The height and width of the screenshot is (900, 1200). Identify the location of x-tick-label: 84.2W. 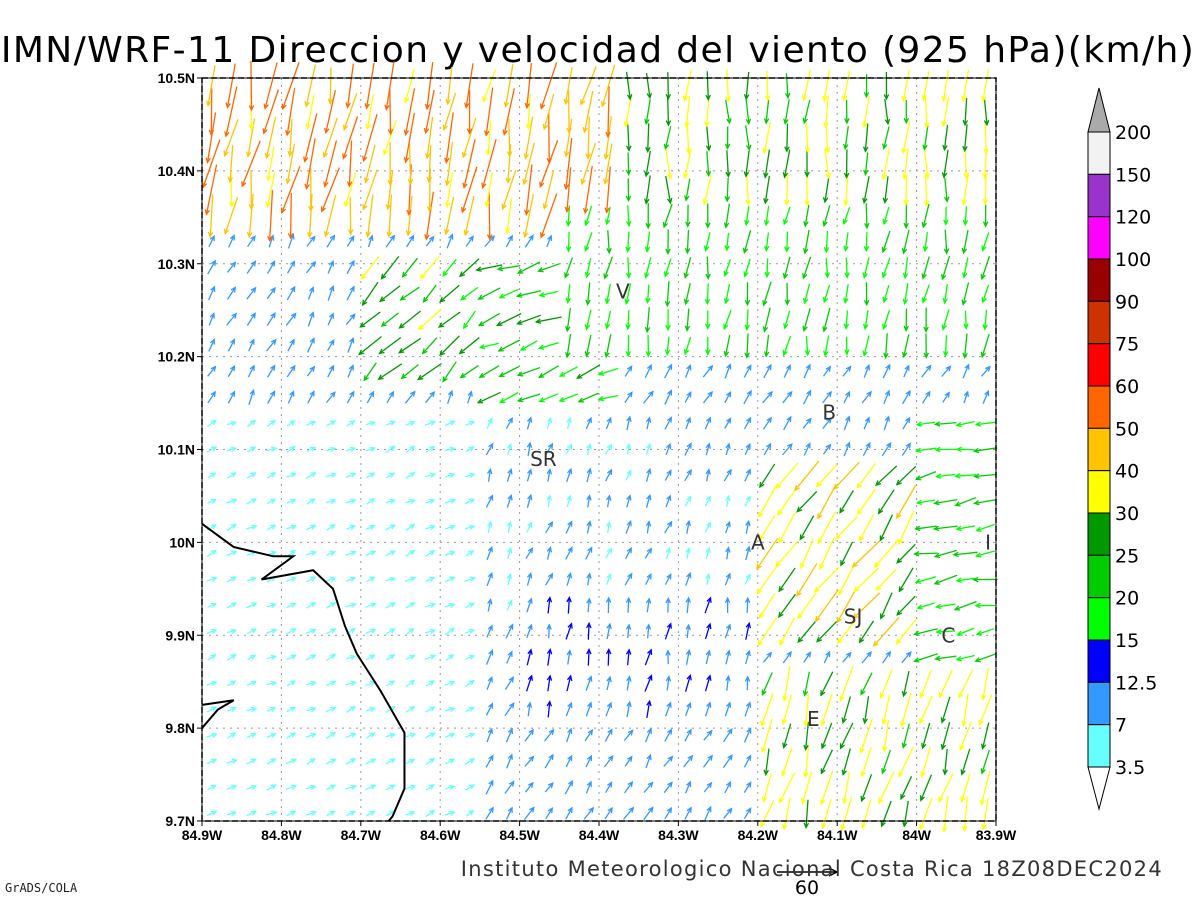
(758, 835).